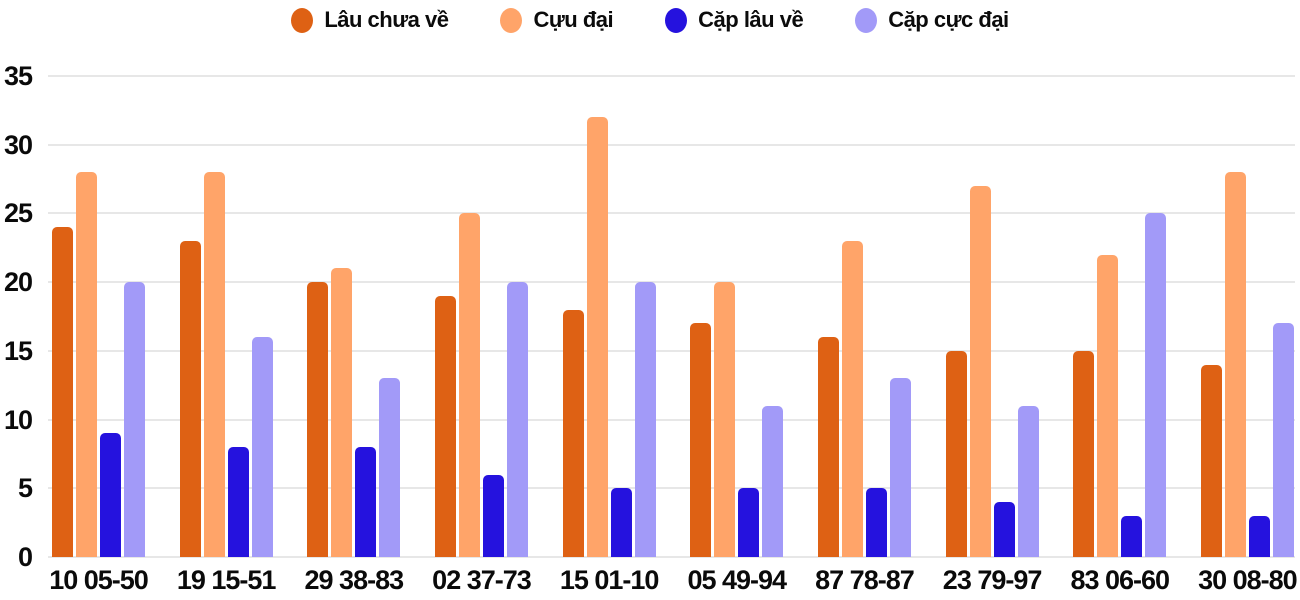 This screenshot has width=1300, height=600. I want to click on legend-label: Cựu đại, so click(573, 19).